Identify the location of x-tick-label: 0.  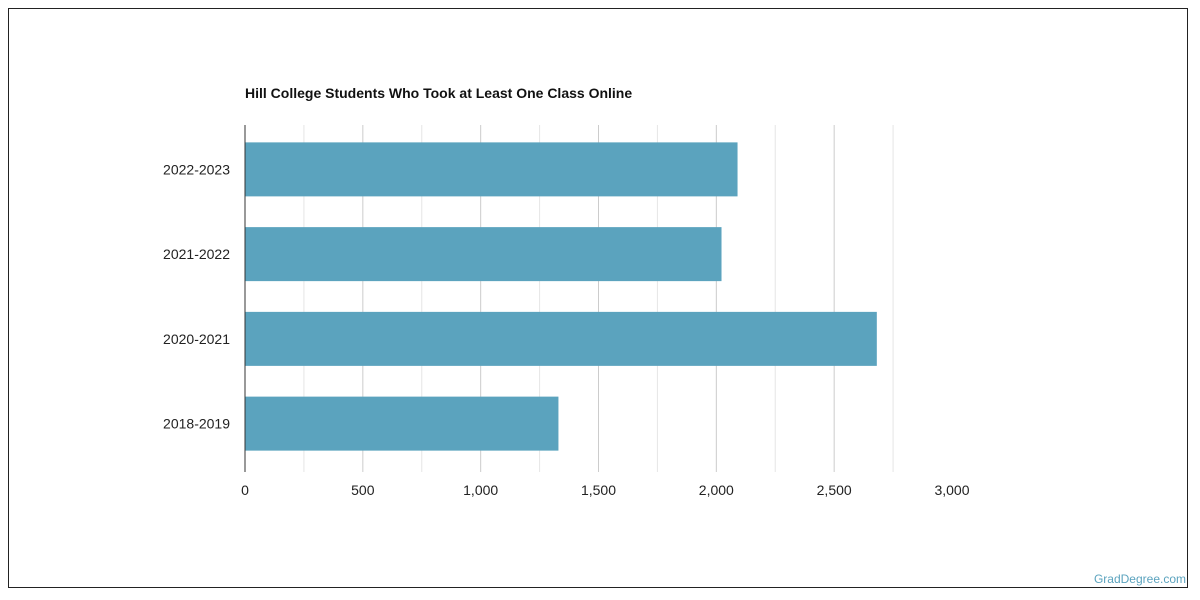
(245, 490).